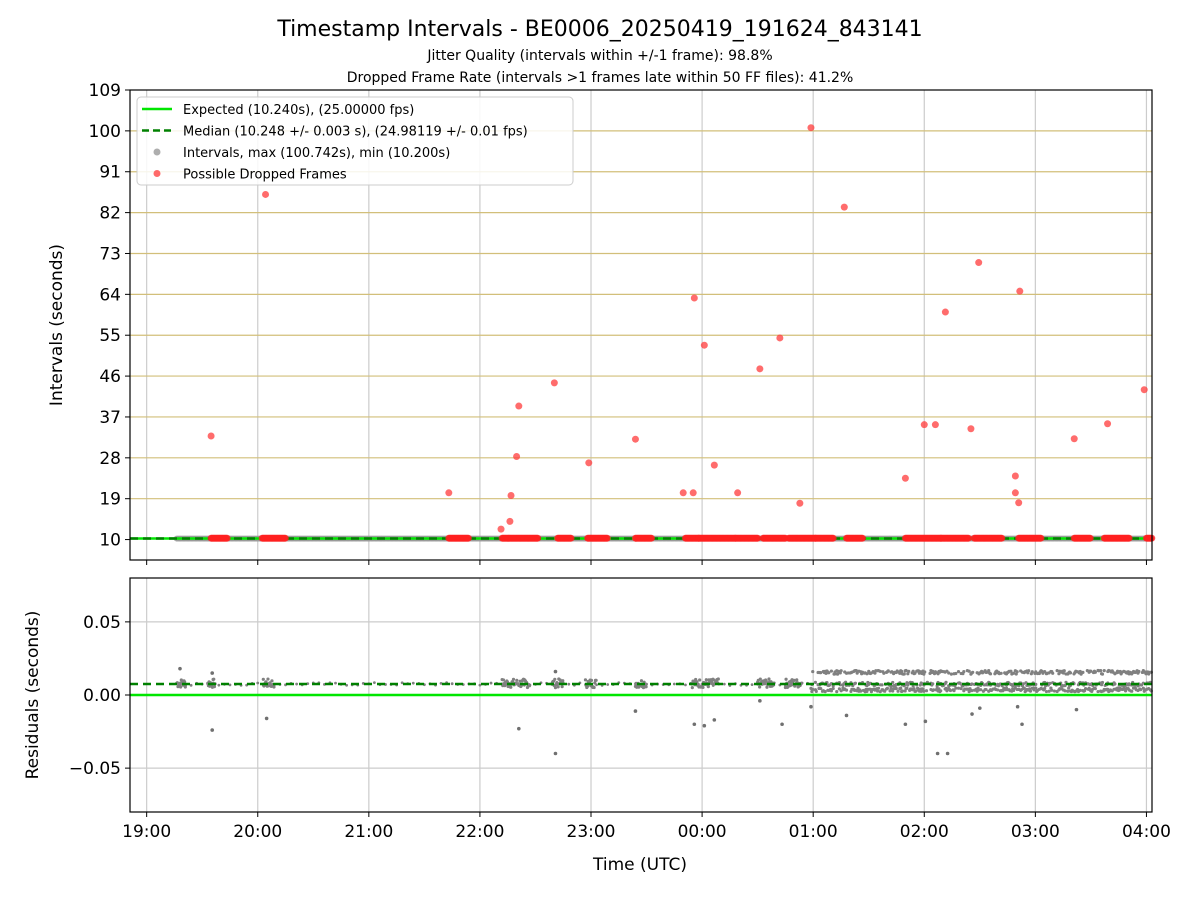  I want to click on bottom-xtick-label-7: 02:00, so click(924, 832).